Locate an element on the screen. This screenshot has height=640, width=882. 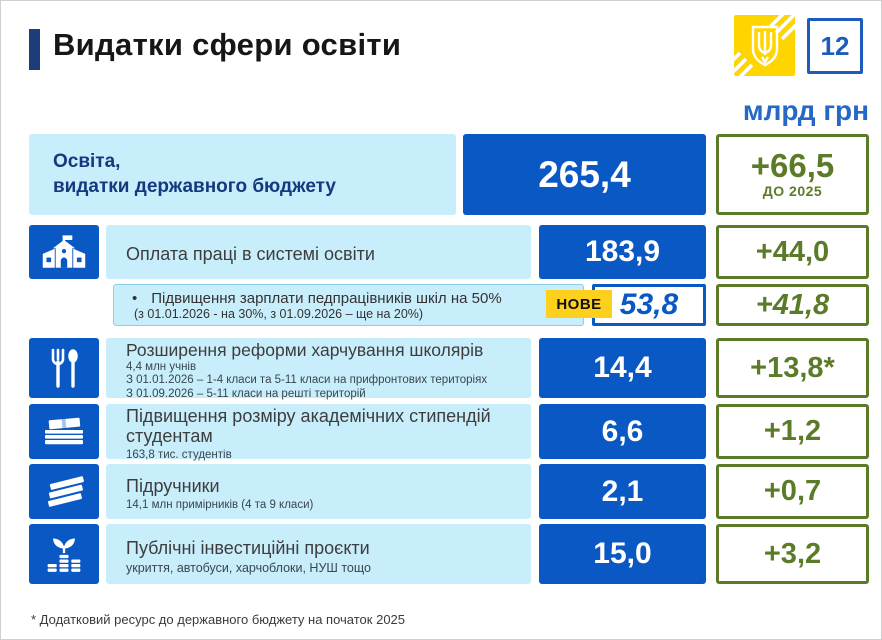
summary-title-box: Освіта, видатки державного бюджету is located at coordinates (242, 174).